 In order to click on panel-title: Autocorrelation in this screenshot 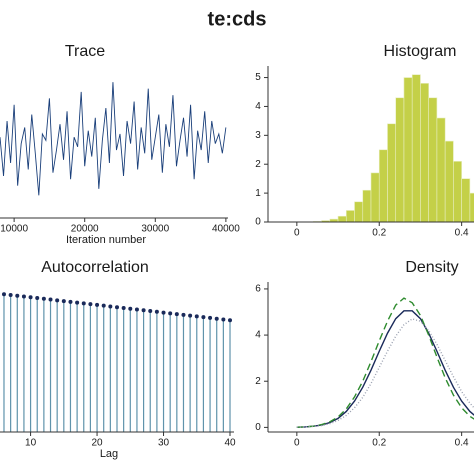, I will do `click(95, 267)`.